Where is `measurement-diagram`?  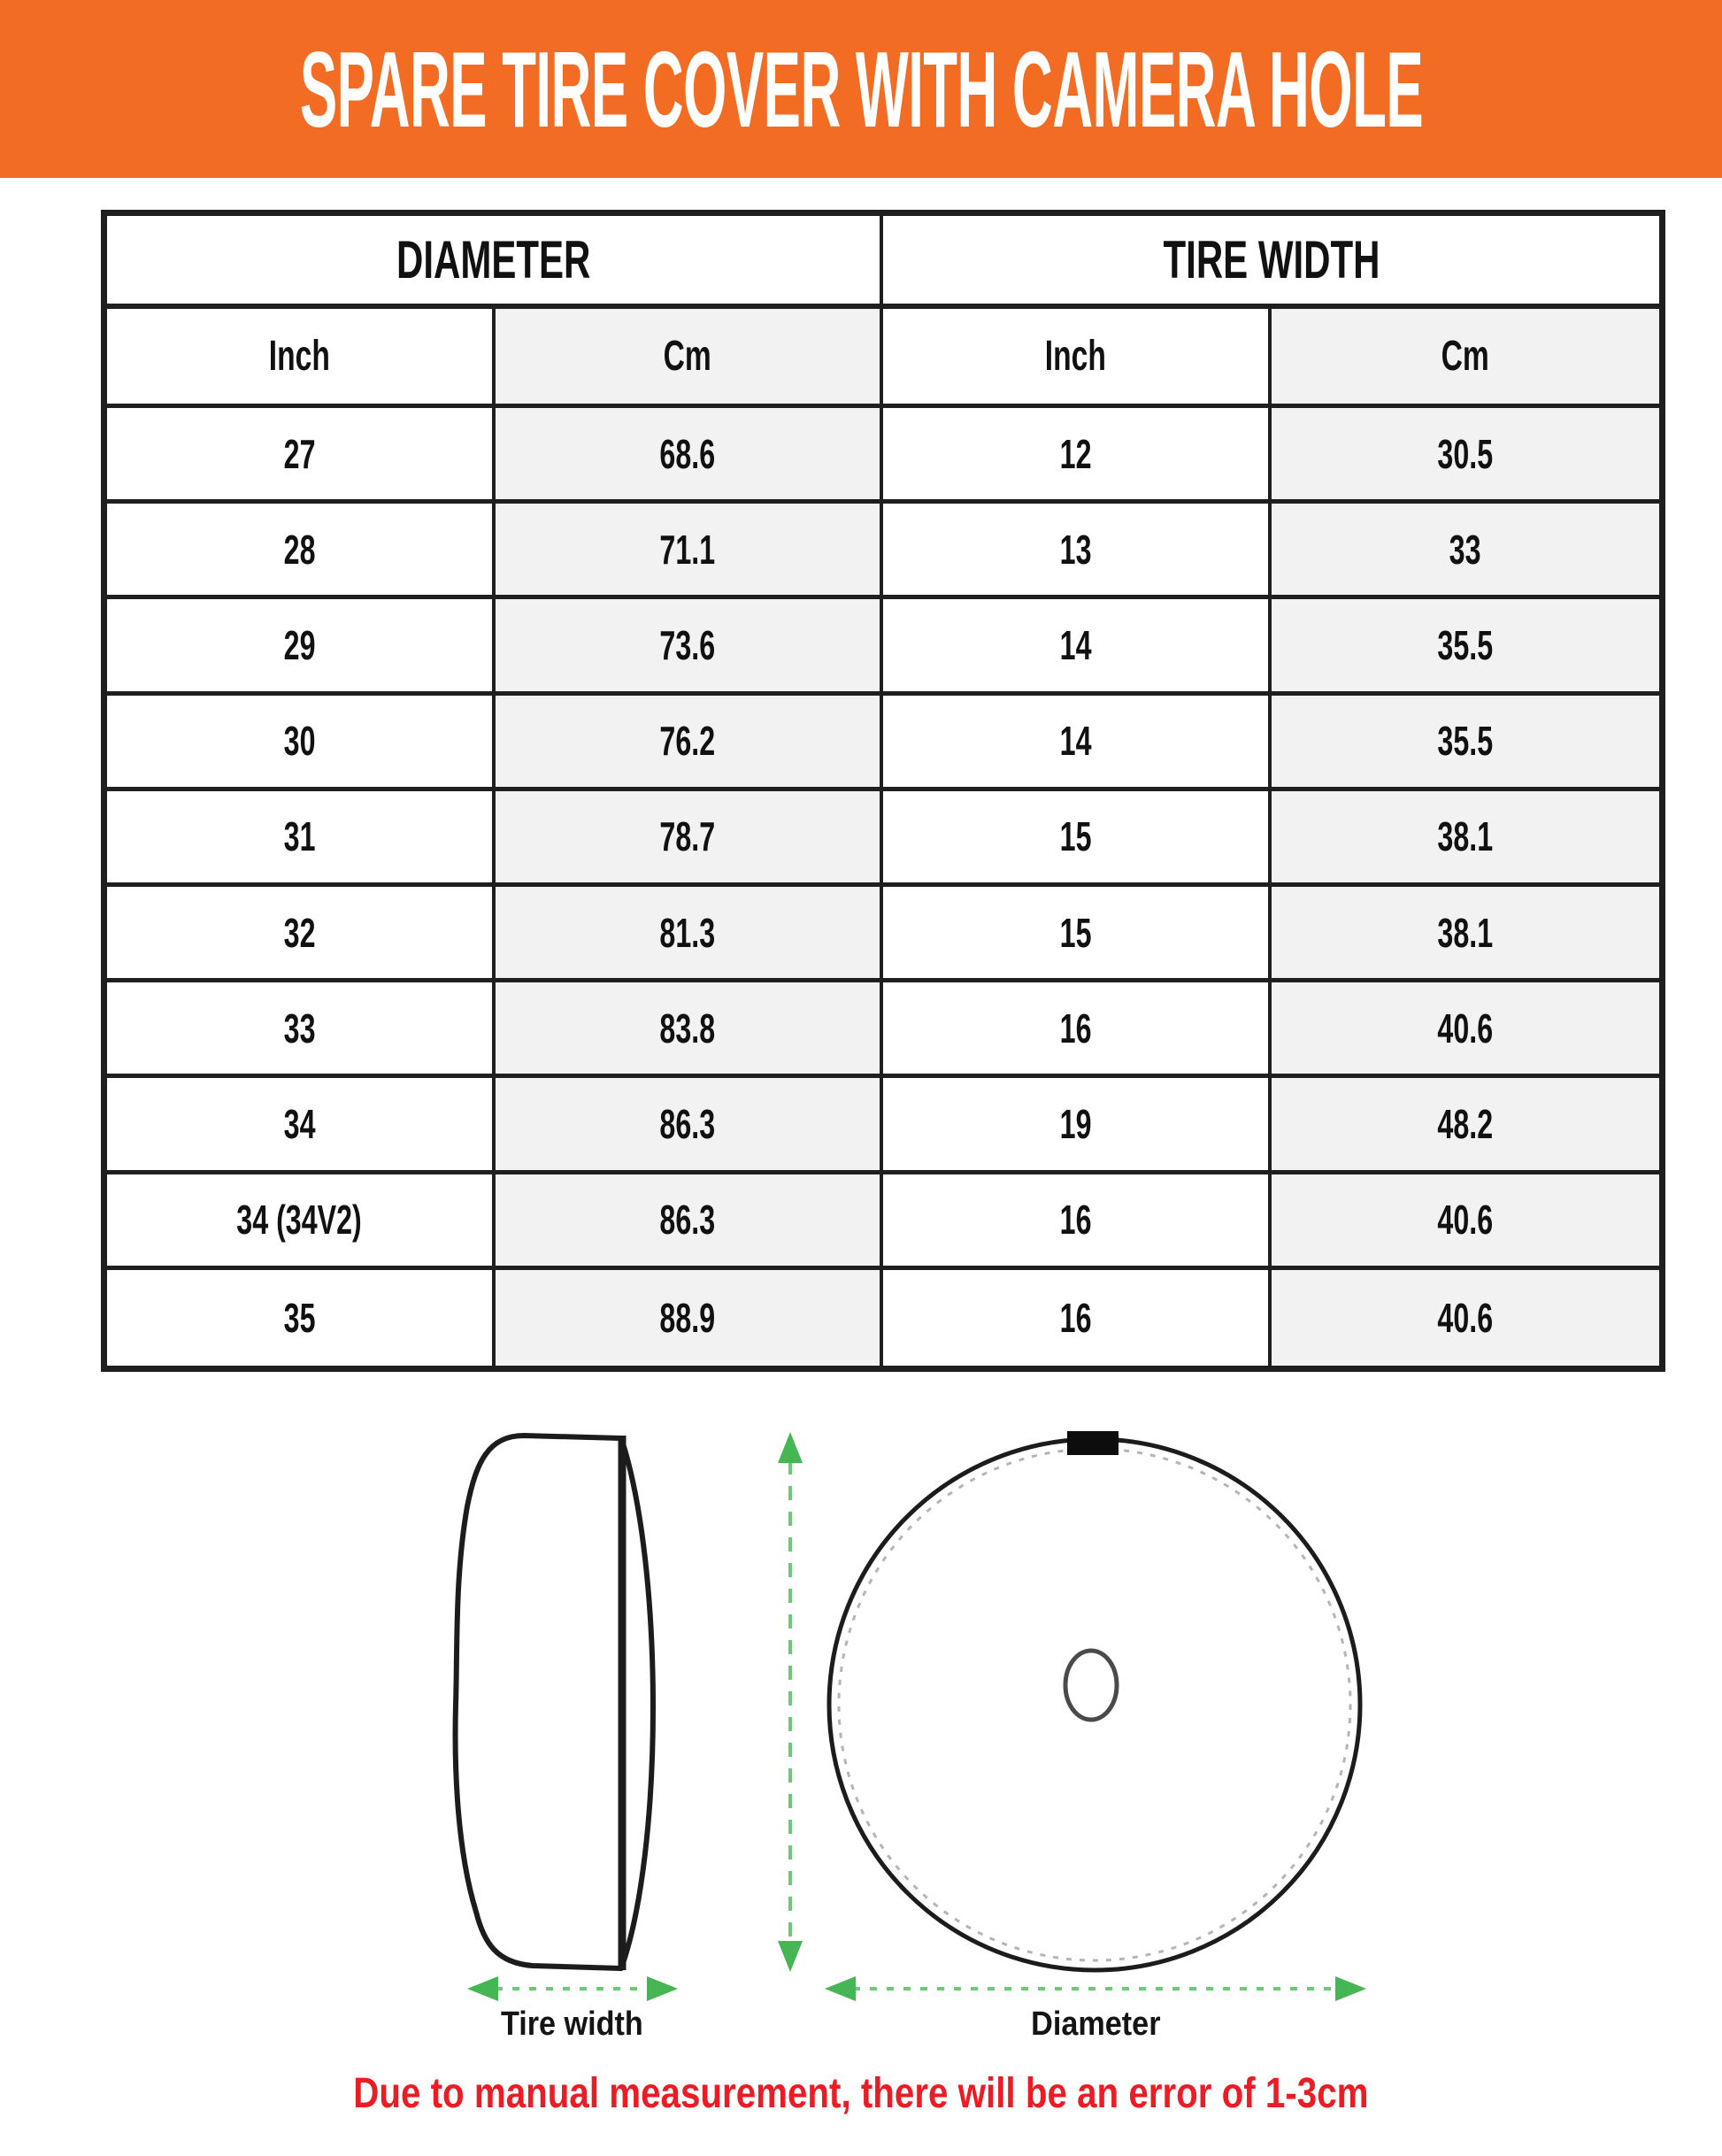
measurement-diagram is located at coordinates (909, 1716).